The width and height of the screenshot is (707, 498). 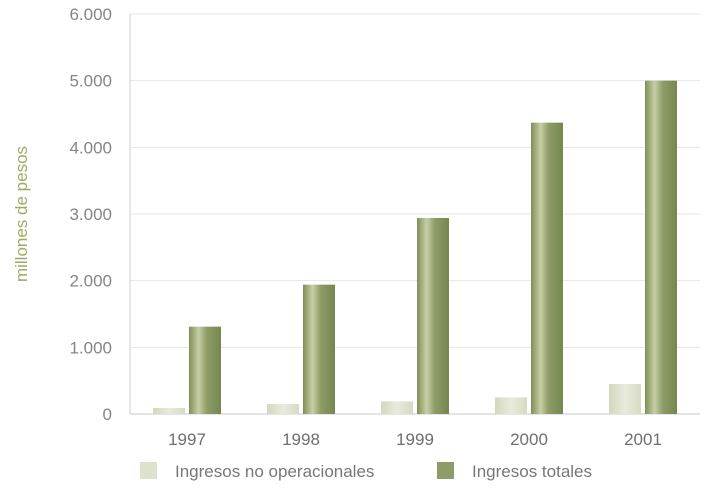 I want to click on y-tick-label: 5.000, so click(x=90, y=81).